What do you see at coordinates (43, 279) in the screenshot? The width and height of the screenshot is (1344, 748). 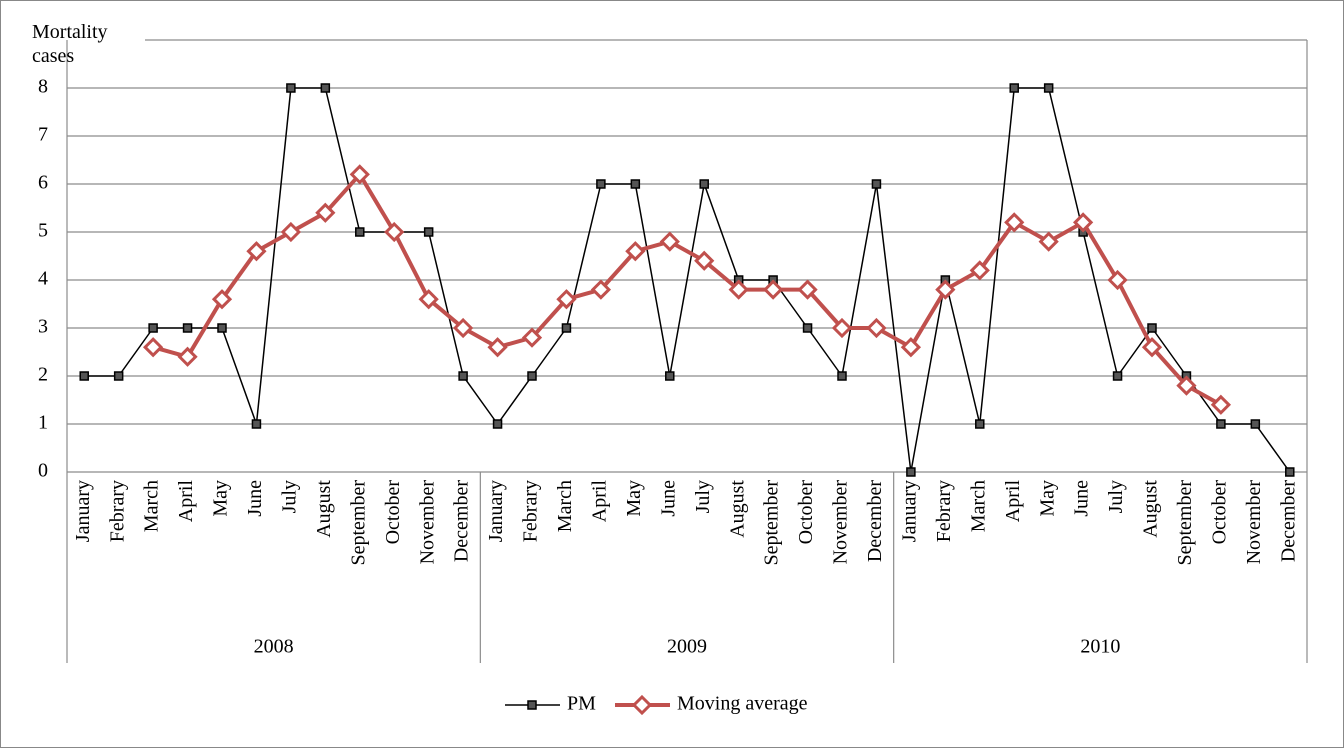 I see `y-tick-label: 4` at bounding box center [43, 279].